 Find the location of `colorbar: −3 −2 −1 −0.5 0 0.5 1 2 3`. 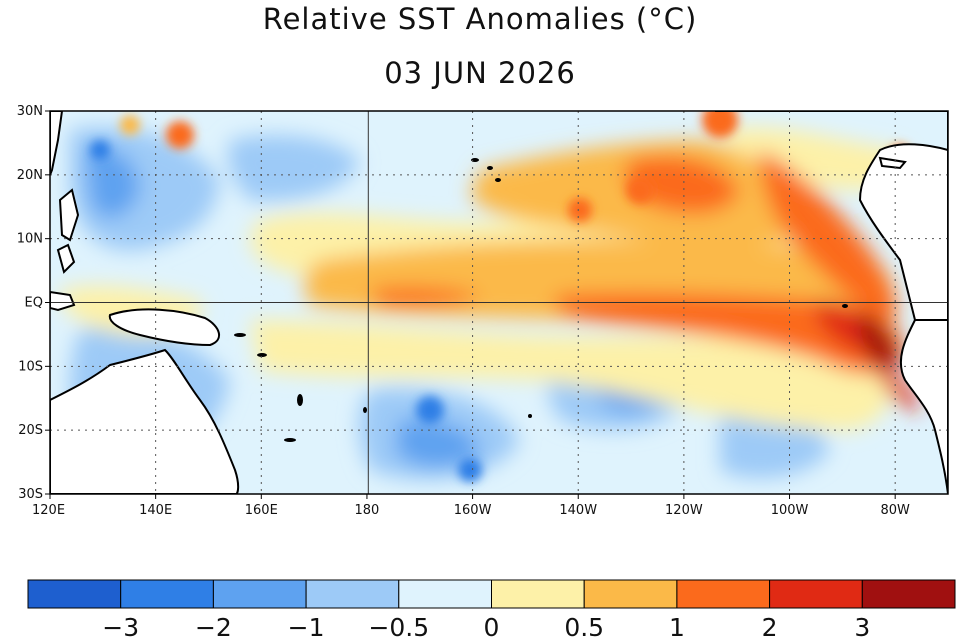

colorbar: −3 −2 −1 −0.5 0 0.5 1 2 3 is located at coordinates (491, 610).